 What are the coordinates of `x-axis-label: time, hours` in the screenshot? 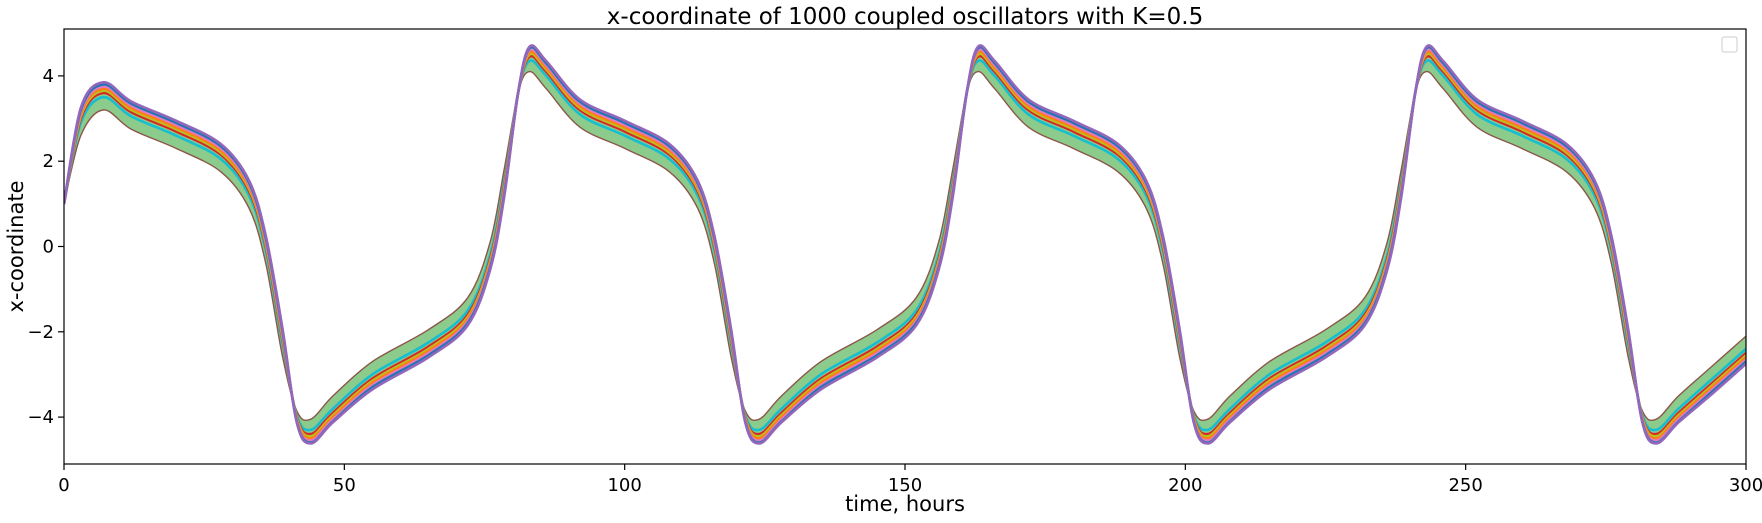 It's located at (905, 504).